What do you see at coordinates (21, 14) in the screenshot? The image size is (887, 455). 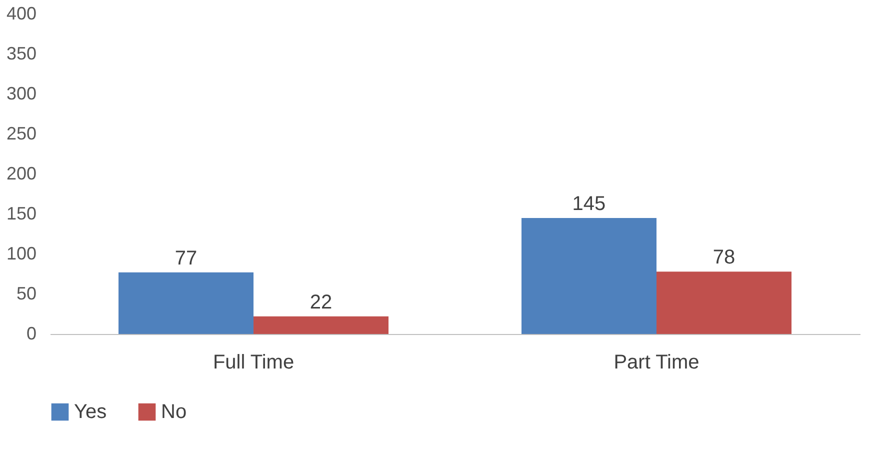 I see `y-tick-label: 400` at bounding box center [21, 14].